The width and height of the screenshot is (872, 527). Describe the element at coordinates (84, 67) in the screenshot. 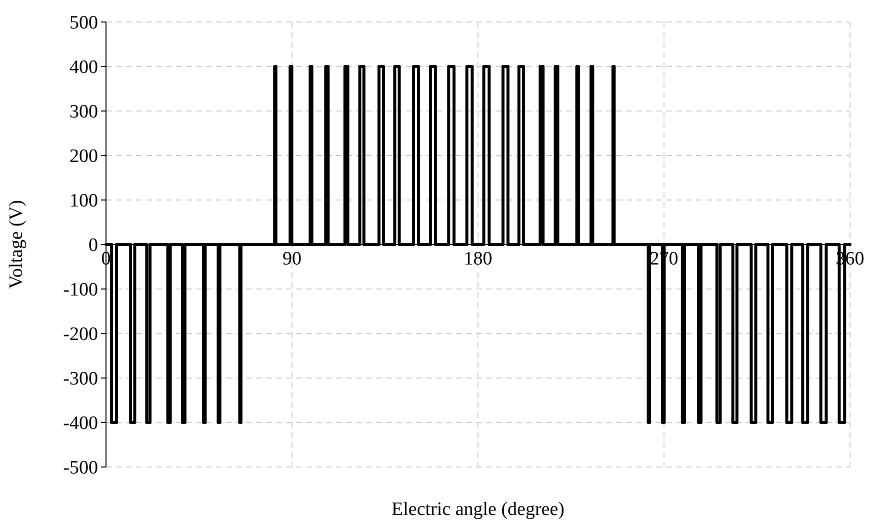

I see `y-tick-label: 400` at that location.